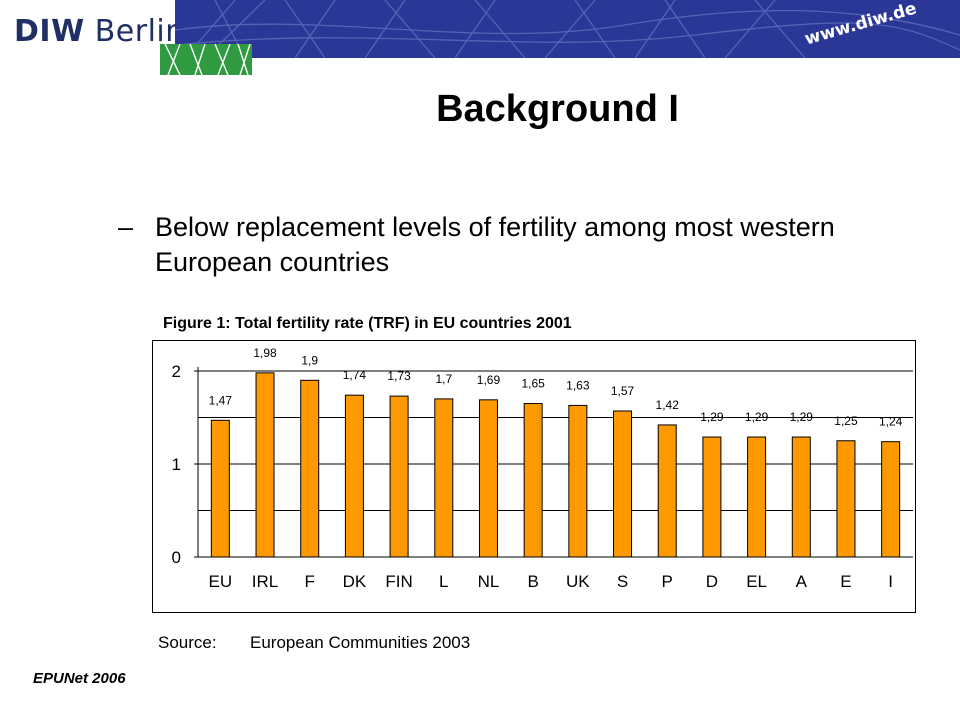  What do you see at coordinates (176, 371) in the screenshot?
I see `y-tick-label: 2` at bounding box center [176, 371].